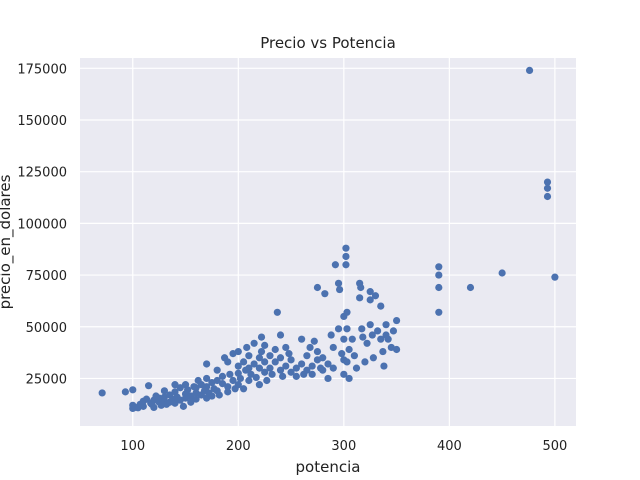  What do you see at coordinates (42, 121) in the screenshot?
I see `y-tick-label: 150000` at bounding box center [42, 121].